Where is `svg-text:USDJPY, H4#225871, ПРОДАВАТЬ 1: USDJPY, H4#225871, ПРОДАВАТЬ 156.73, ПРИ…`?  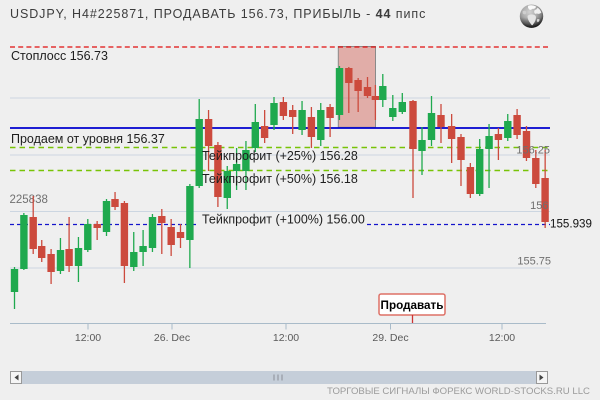 svg-text:USDJPY, H4#225871, ПРОДАВАТЬ 1: USDJPY, H4#225871, ПРОДАВАТЬ 156.73, ПРИ… is located at coordinates (218, 14).